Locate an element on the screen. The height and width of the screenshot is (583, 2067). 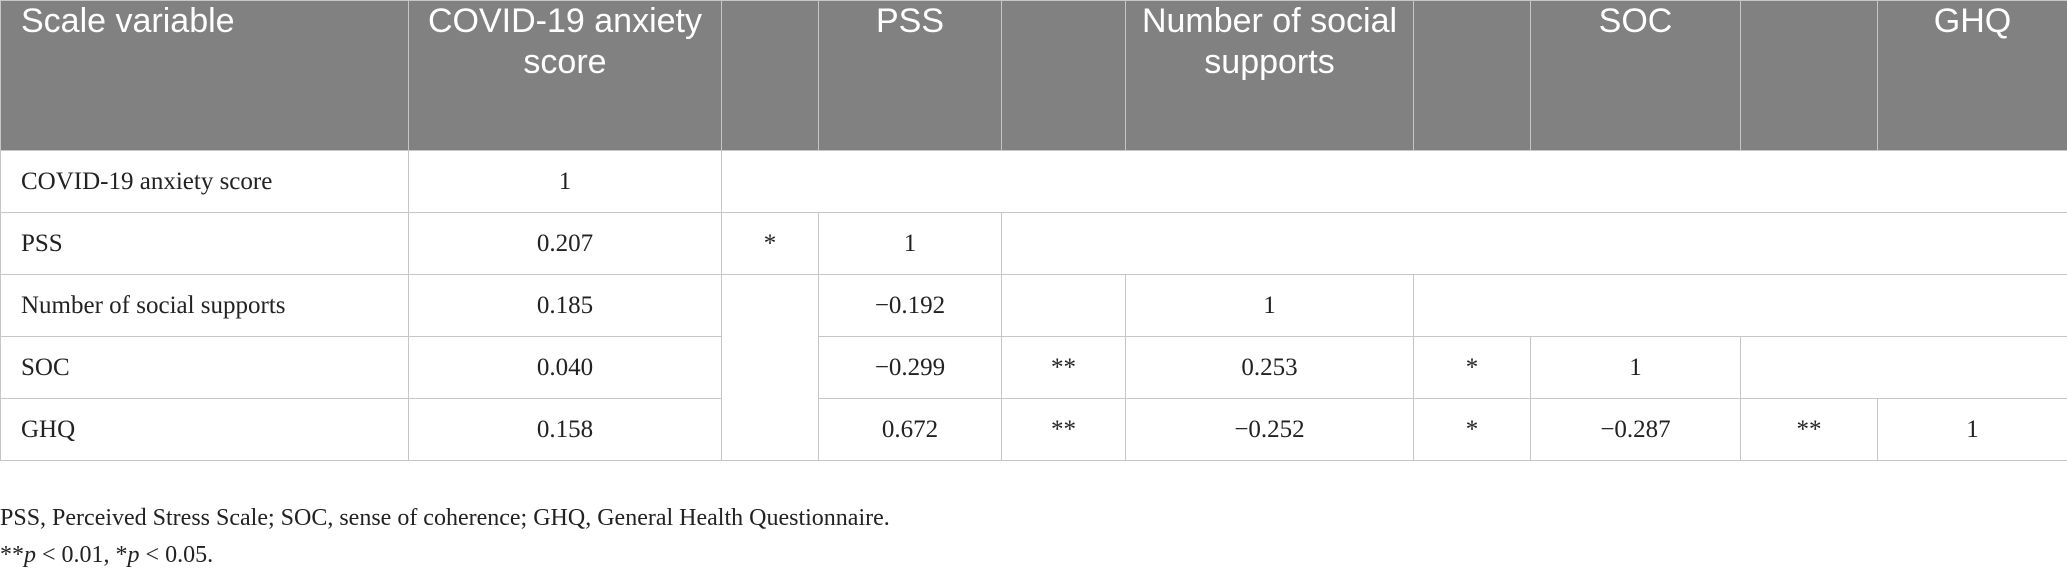
cell-pss: 1 is located at coordinates (910, 243).